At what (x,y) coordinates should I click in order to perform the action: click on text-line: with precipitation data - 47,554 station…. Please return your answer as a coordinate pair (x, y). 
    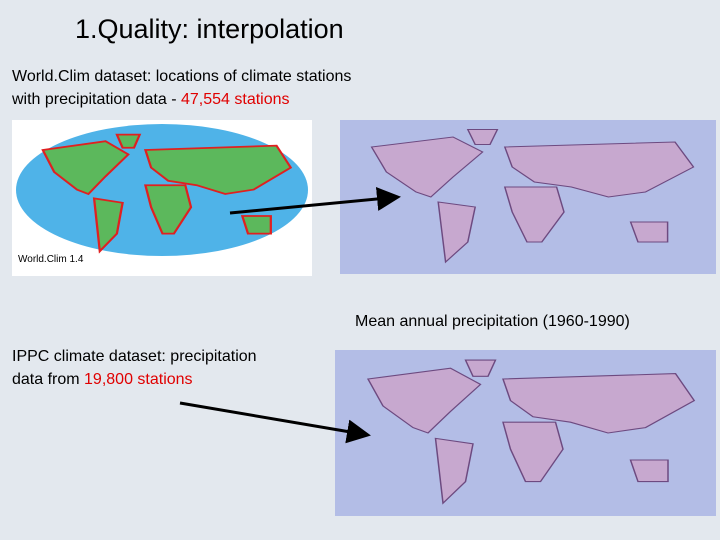
    Looking at the image, I should click on (151, 100).